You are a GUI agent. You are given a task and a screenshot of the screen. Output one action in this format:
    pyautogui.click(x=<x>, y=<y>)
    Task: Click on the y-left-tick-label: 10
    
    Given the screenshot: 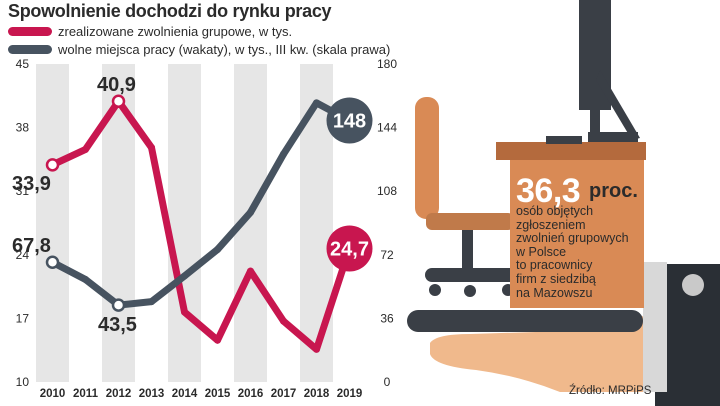 What is the action you would take?
    pyautogui.click(x=23, y=382)
    